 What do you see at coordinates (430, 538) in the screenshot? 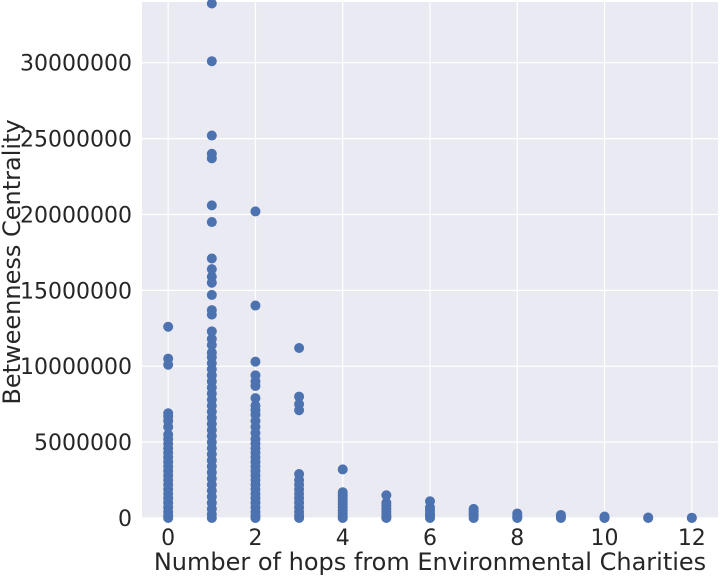
I see `x-tick-label: 6` at bounding box center [430, 538].